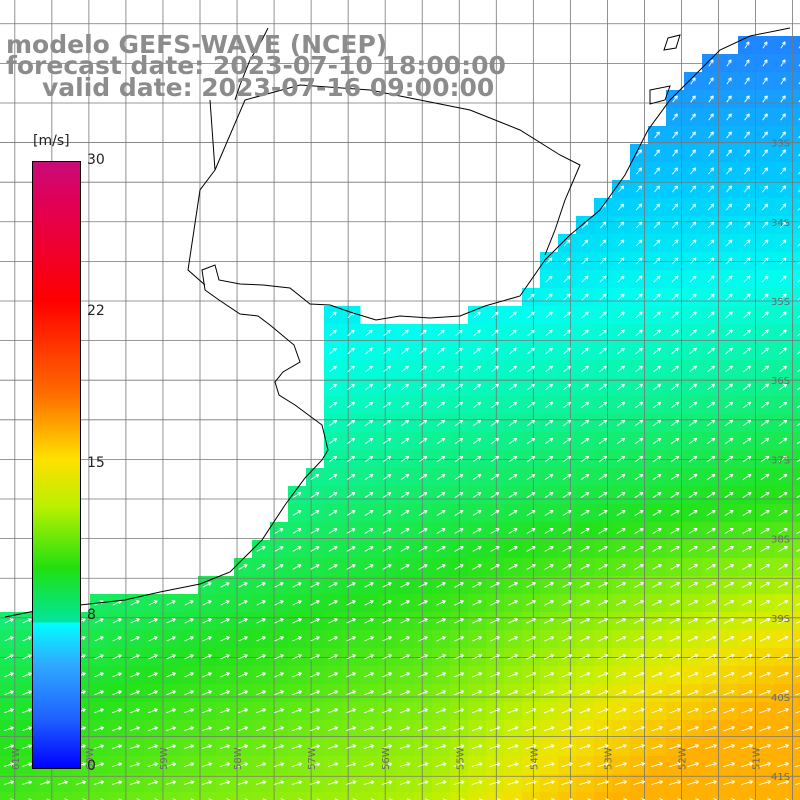 This screenshot has width=800, height=800. What do you see at coordinates (16, 758) in the screenshot?
I see `longitude-label: 61W` at bounding box center [16, 758].